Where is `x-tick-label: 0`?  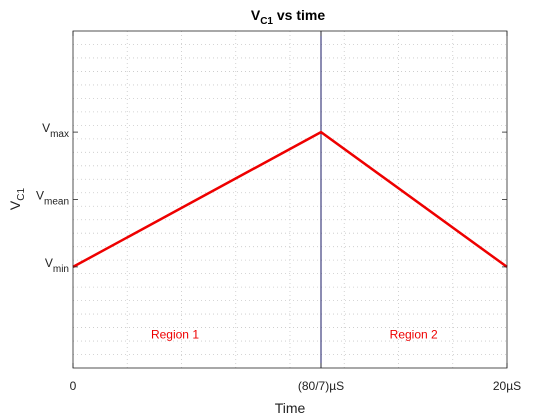
x-tick-label: 0 is located at coordinates (73, 386).